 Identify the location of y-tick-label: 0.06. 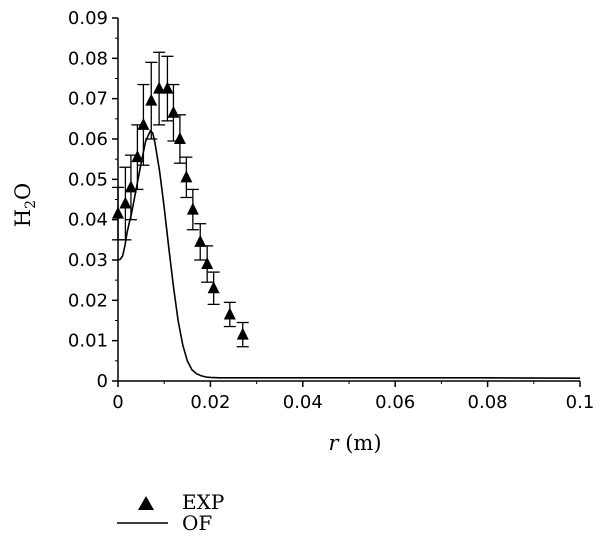
(88, 139).